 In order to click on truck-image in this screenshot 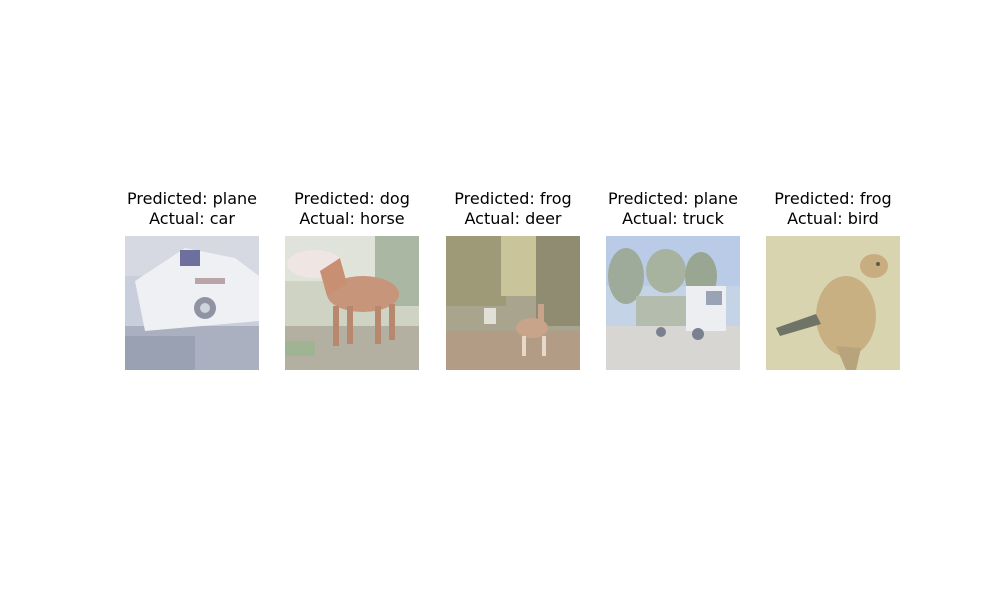, I will do `click(673, 303)`.